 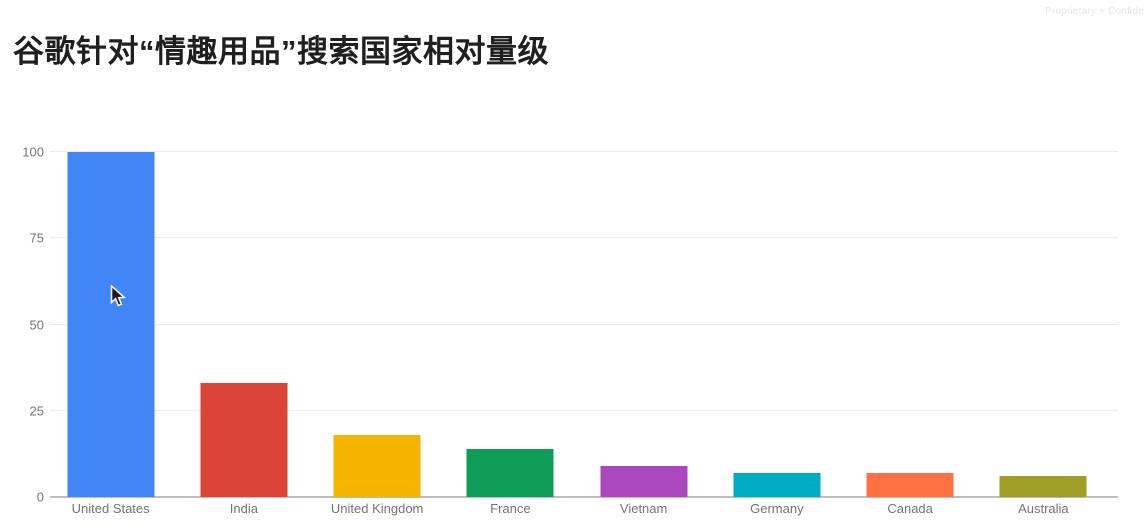 What do you see at coordinates (643, 508) in the screenshot?
I see `x-axis-label: Vietnam` at bounding box center [643, 508].